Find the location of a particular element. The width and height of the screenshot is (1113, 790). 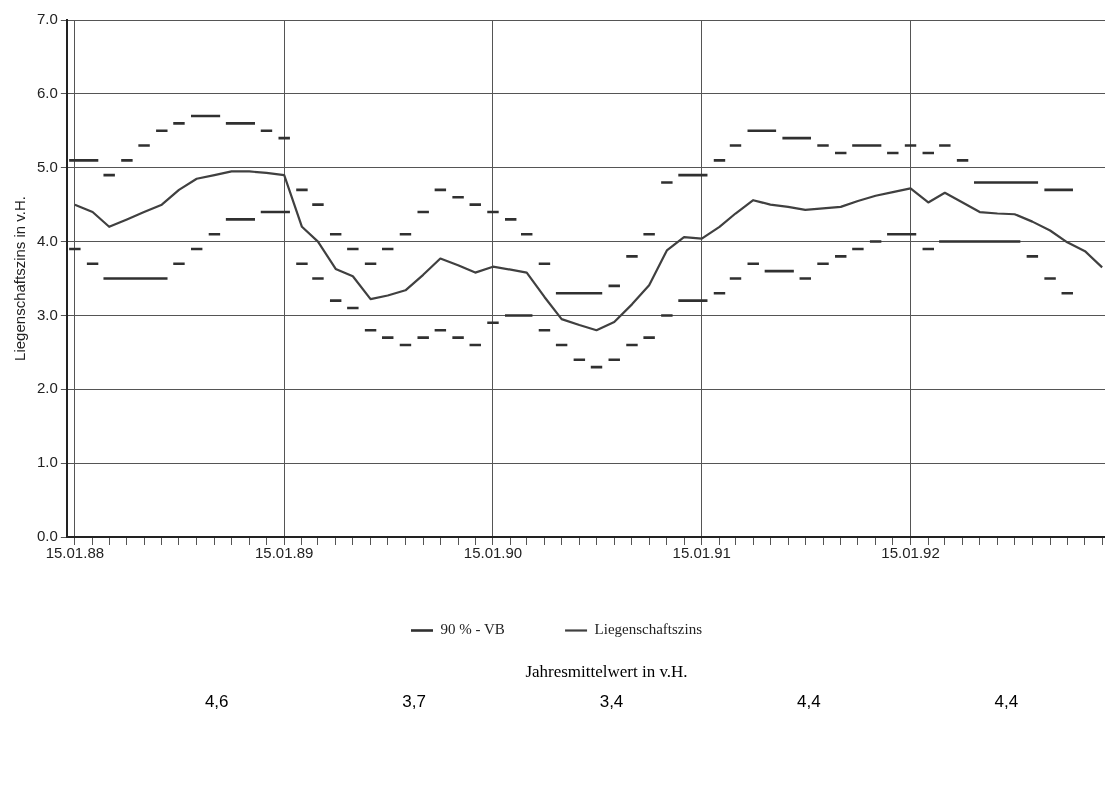

text: Jahresmittelwert in v.H. is located at coordinates (606, 672).